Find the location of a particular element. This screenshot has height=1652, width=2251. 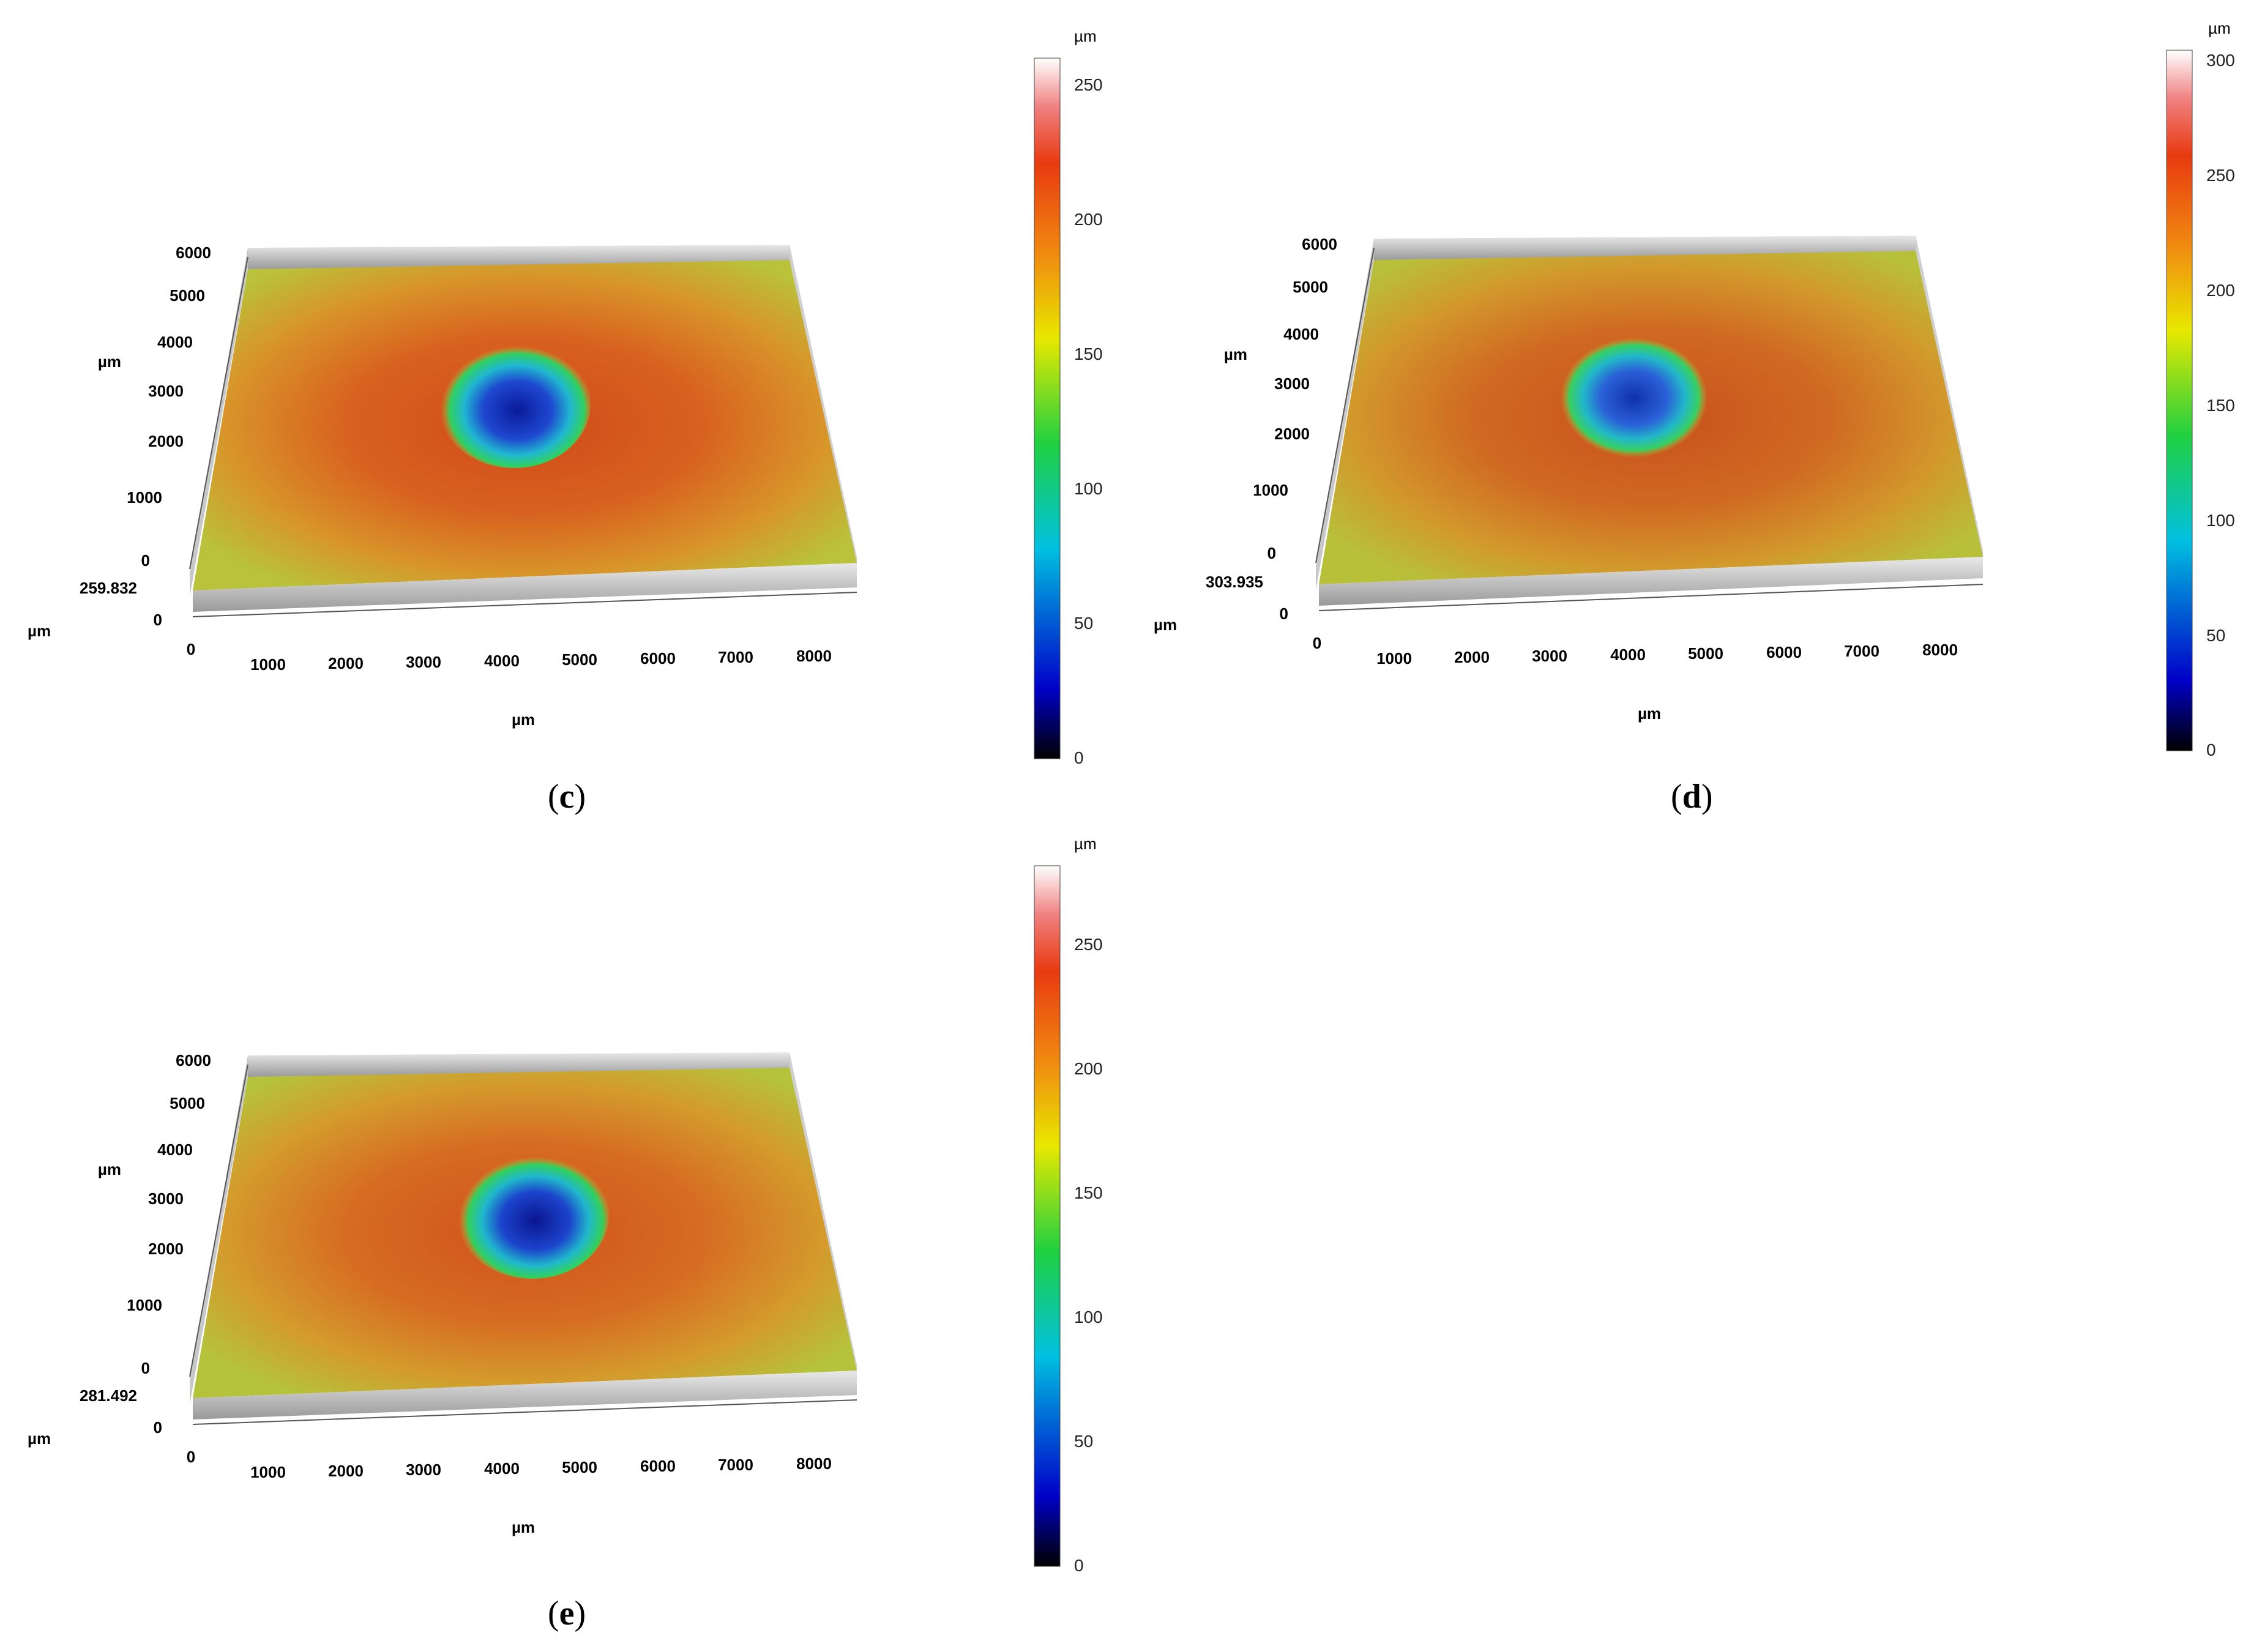

z-max-label: 259.832 is located at coordinates (108, 588).